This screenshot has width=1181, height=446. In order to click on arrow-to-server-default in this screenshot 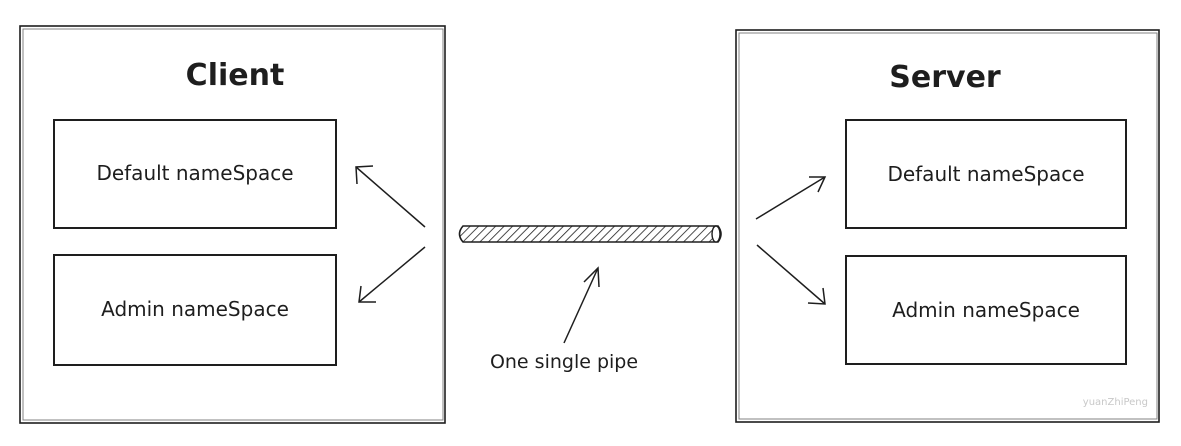, I will do `click(791, 198)`.